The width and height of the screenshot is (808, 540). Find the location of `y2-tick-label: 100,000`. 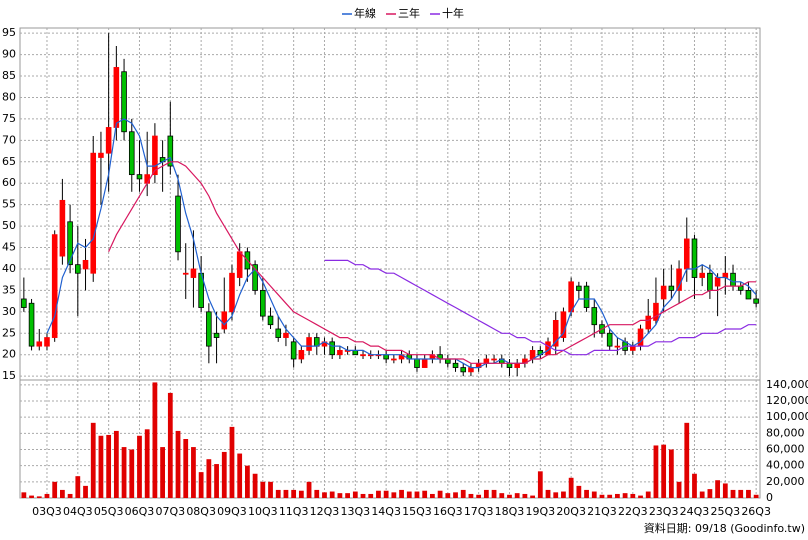

y2-tick-label: 100,000 is located at coordinates (787, 416).